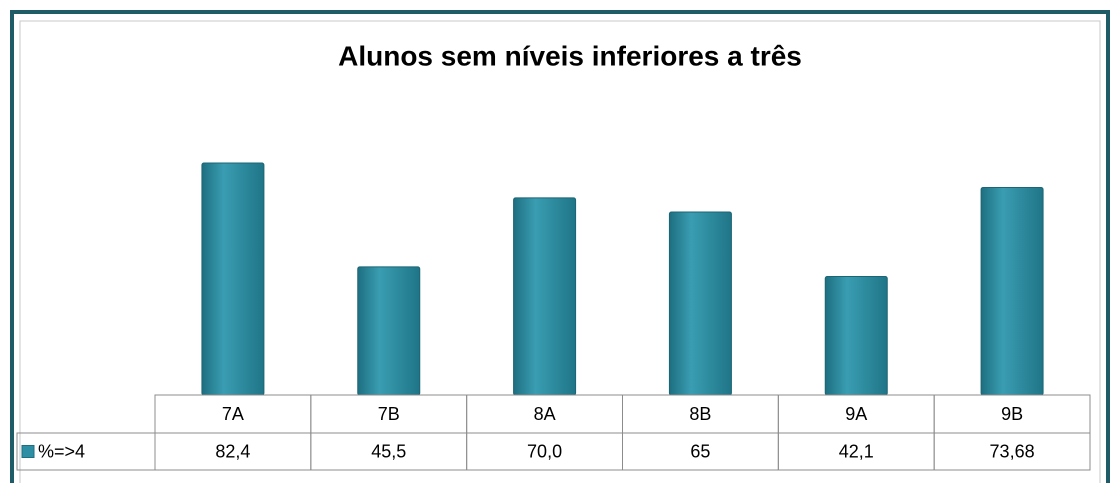  What do you see at coordinates (389, 414) in the screenshot?
I see `category-label: 7B` at bounding box center [389, 414].